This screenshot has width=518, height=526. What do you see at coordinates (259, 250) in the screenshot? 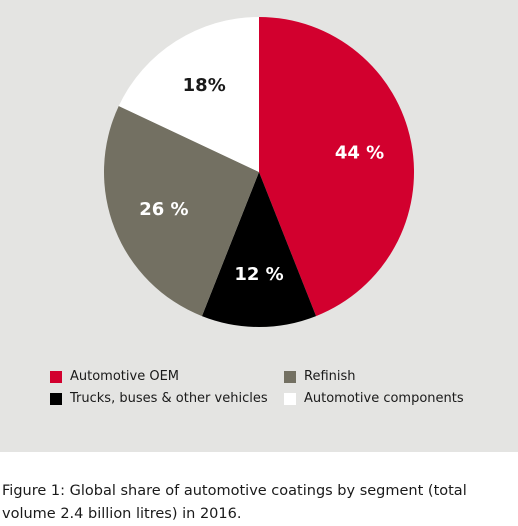
I see `pie-slice-trucks-buses` at bounding box center [259, 250].